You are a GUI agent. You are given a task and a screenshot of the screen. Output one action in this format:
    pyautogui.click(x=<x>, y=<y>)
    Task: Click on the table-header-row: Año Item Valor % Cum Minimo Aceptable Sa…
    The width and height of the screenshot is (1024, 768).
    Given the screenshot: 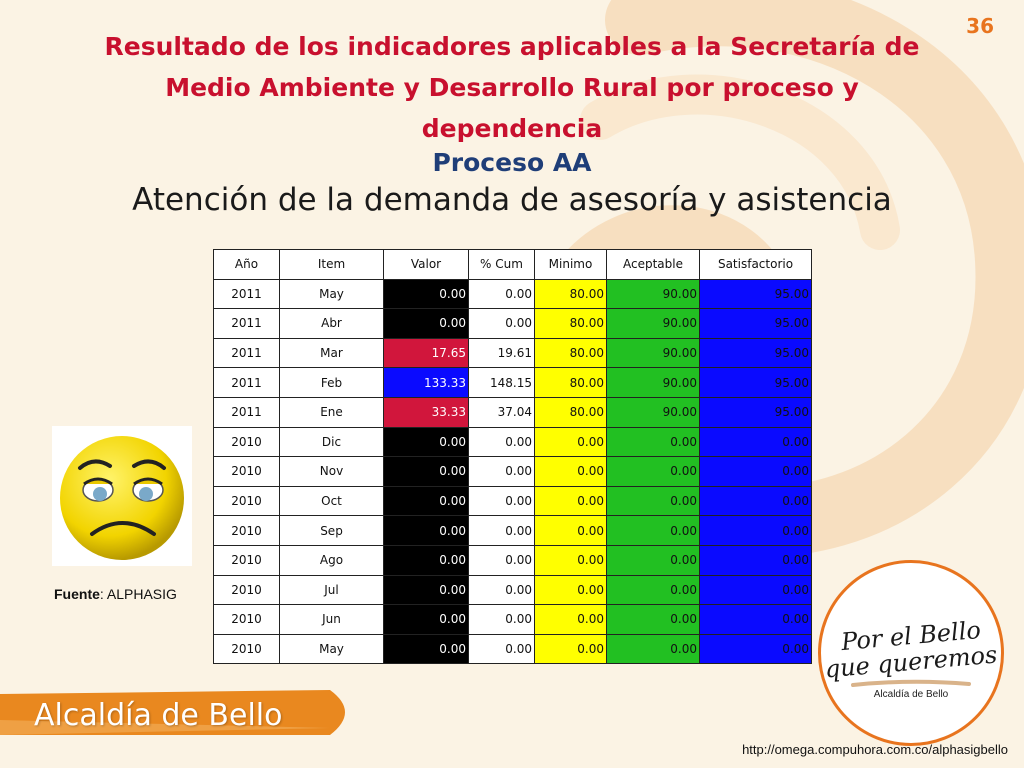 What is the action you would take?
    pyautogui.click(x=512, y=264)
    